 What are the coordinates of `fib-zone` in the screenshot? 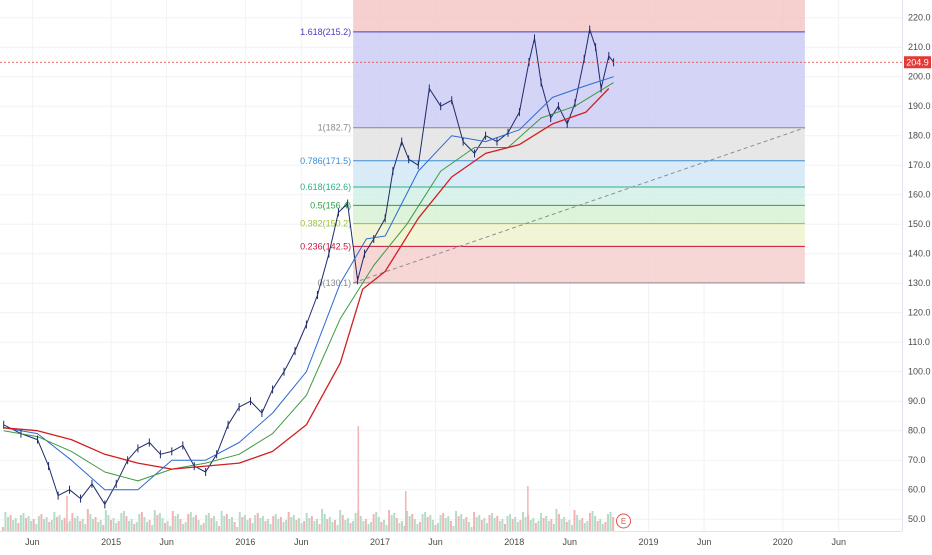 It's located at (579, 144).